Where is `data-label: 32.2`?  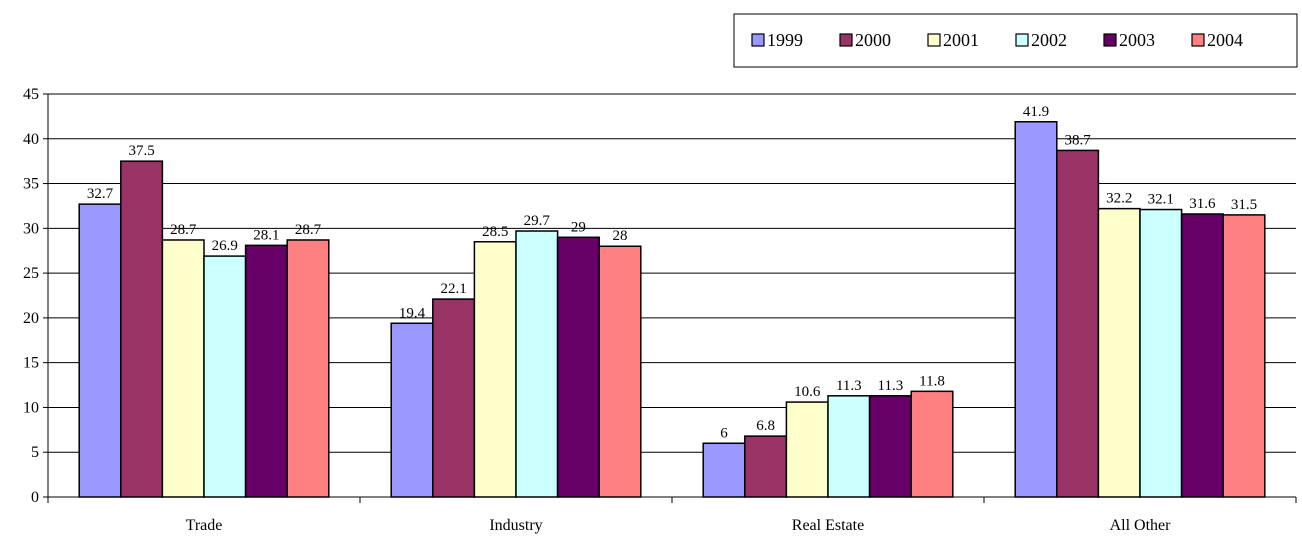 data-label: 32.2 is located at coordinates (1119, 199).